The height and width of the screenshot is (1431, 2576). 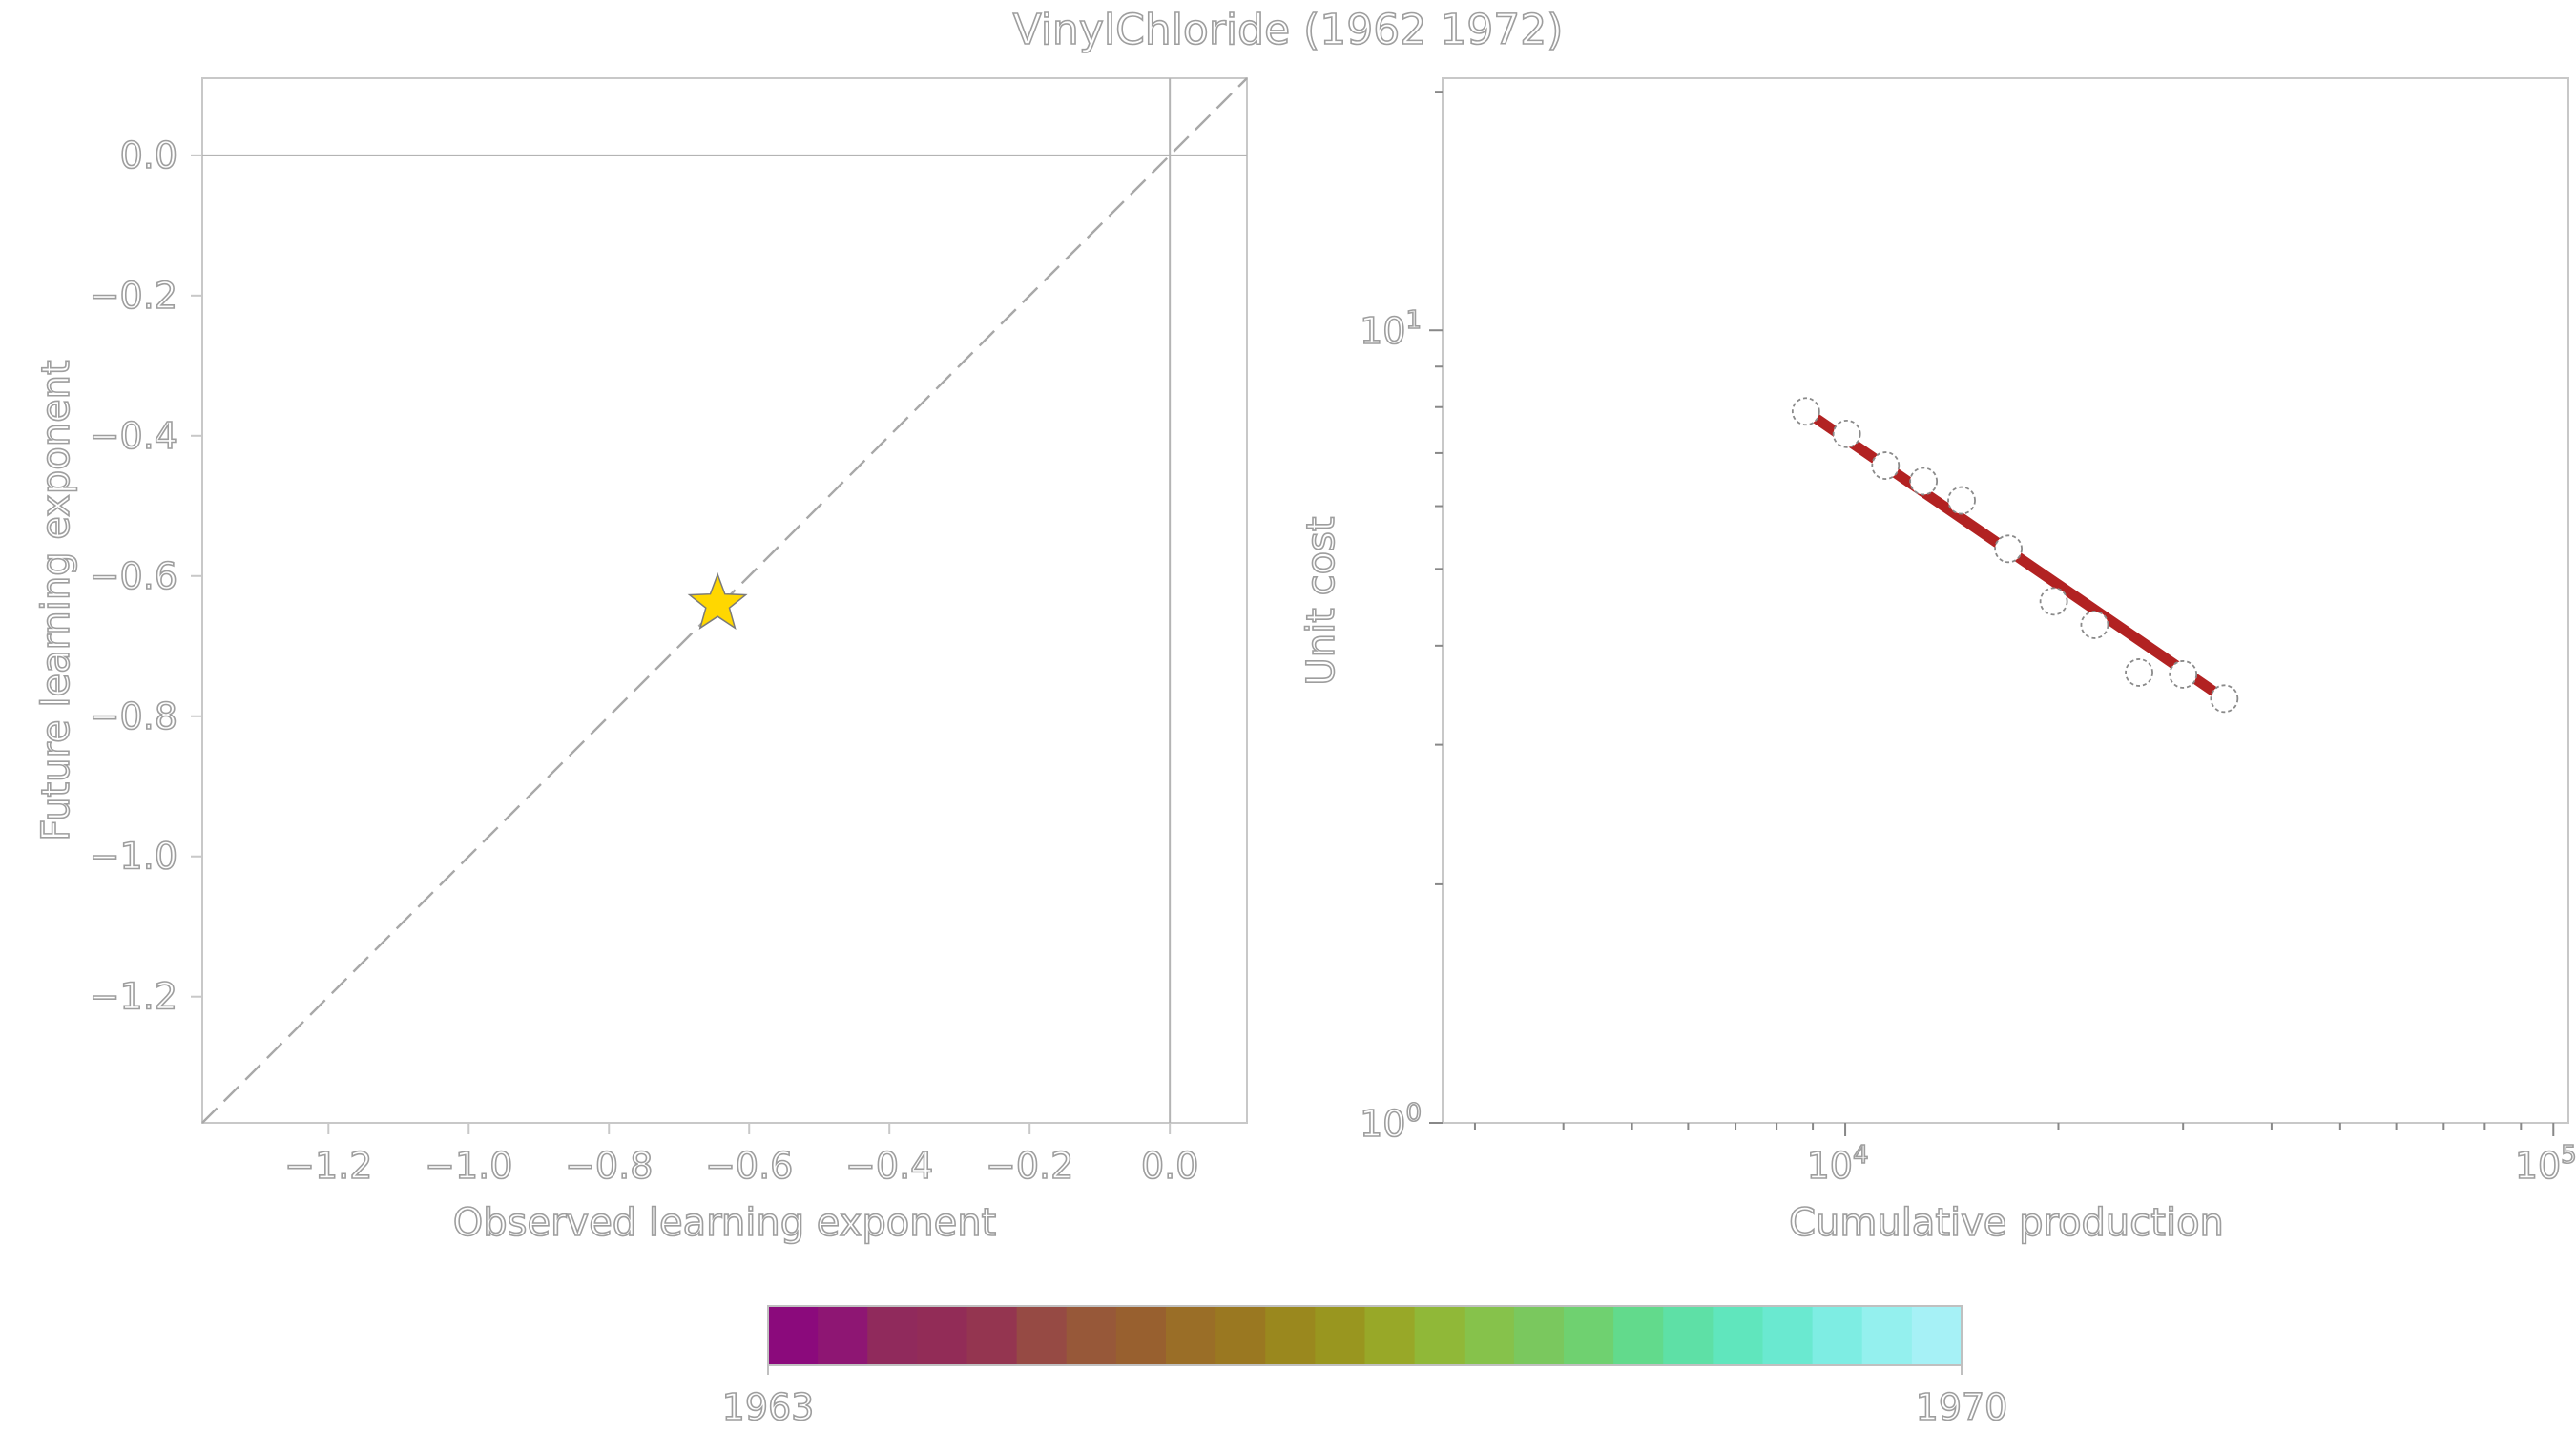 I want to click on y-tick-label: 10¹, so click(x=1391, y=329).